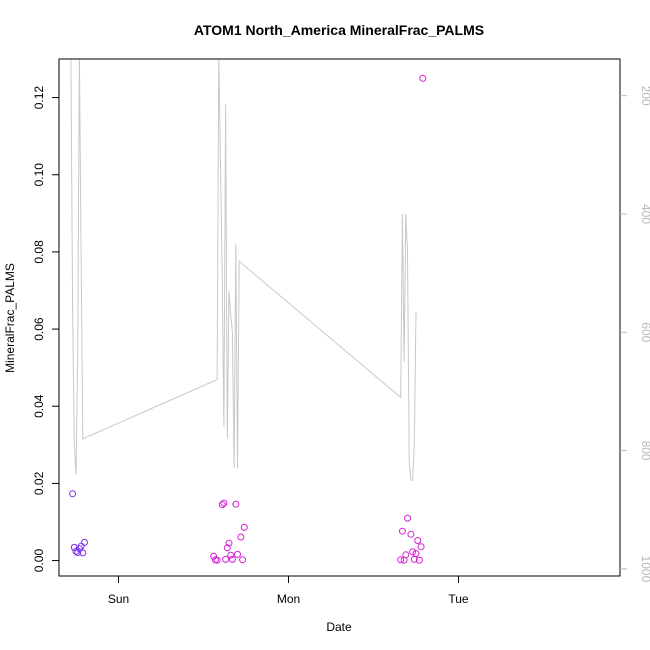 The height and width of the screenshot is (650, 650). Describe the element at coordinates (118, 599) in the screenshot. I see `x-tick-label: Sun` at that location.